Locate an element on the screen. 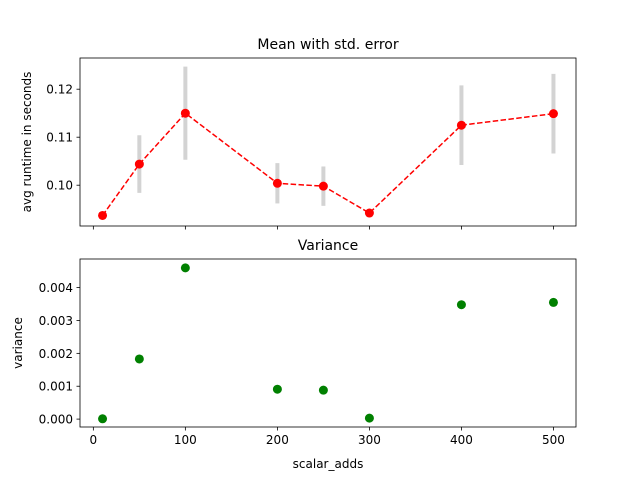 The image size is (640, 480). variance-y-tick-label: 0.003 is located at coordinates (56, 321).